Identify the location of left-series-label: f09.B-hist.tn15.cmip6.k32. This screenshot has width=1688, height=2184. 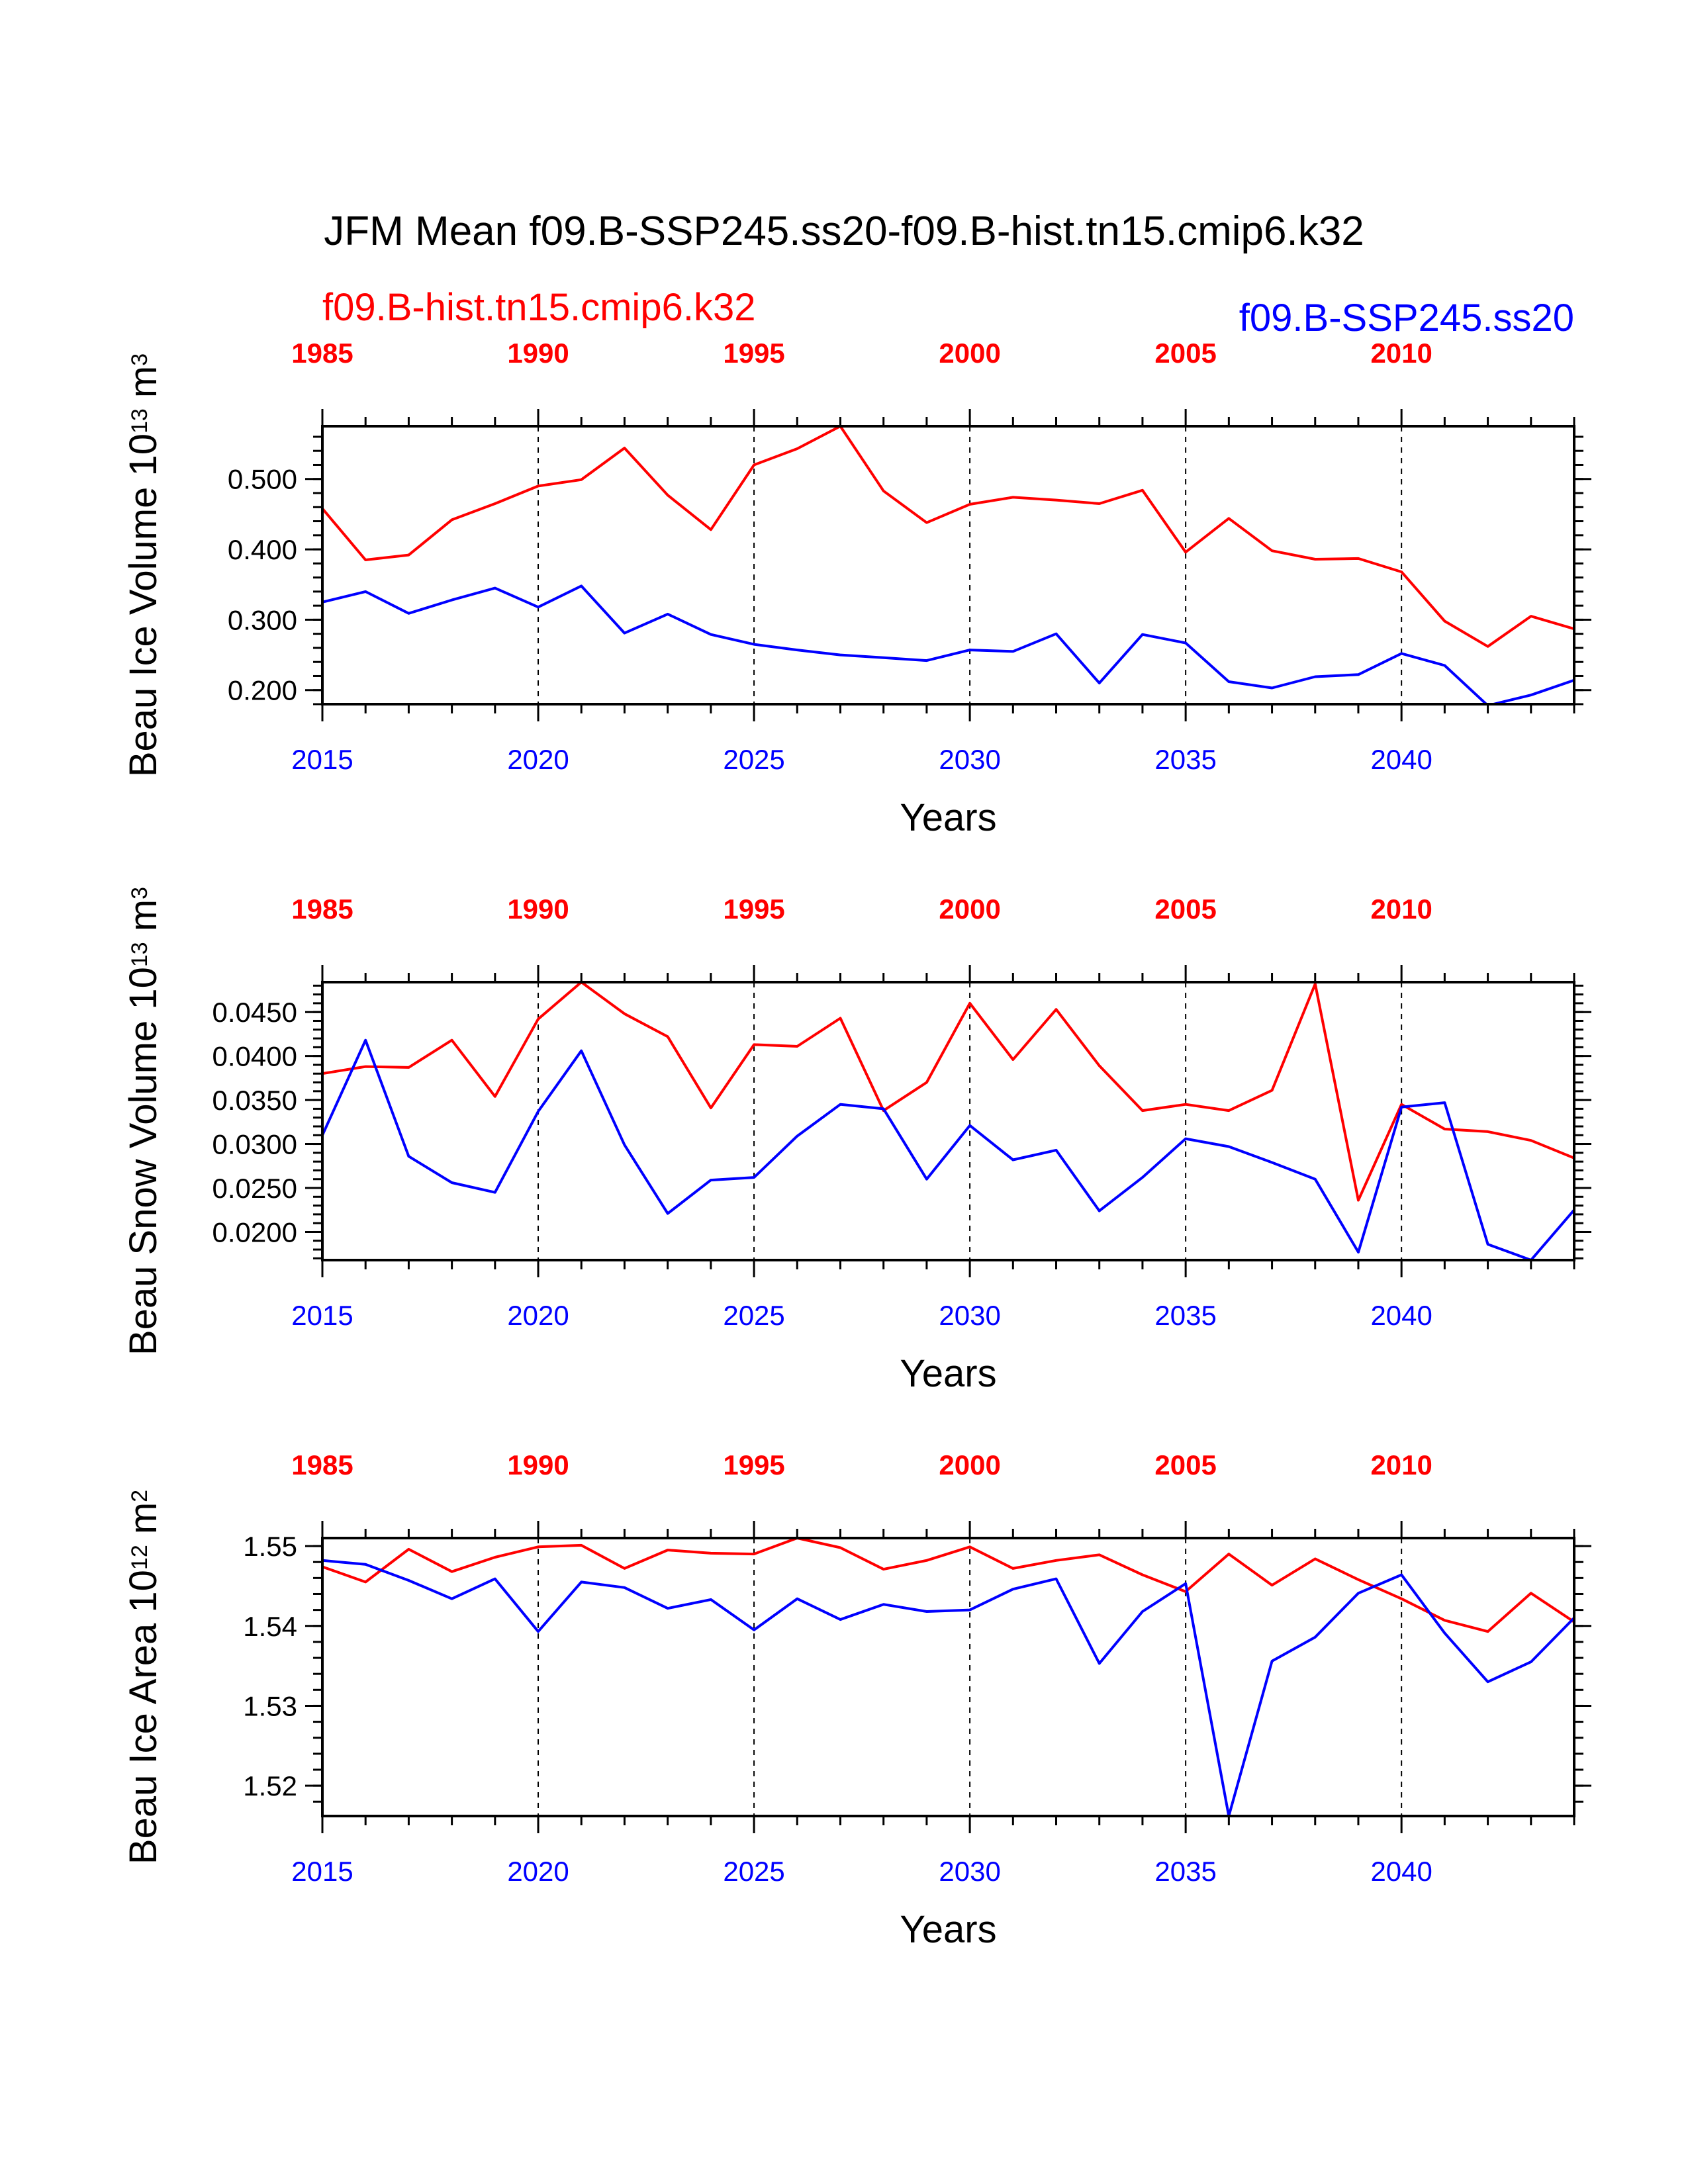
(538, 307).